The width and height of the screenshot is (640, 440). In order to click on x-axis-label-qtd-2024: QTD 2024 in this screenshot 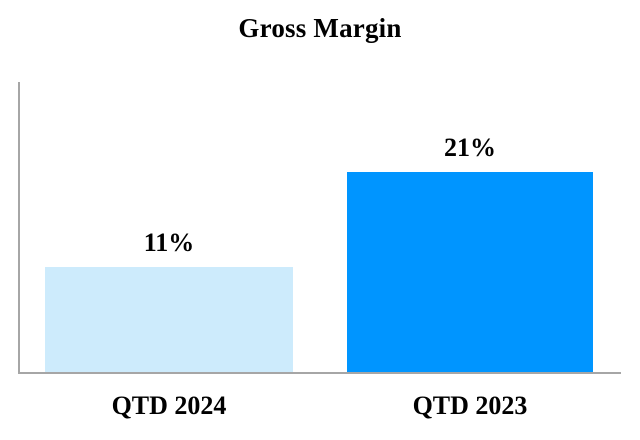, I will do `click(169, 405)`.